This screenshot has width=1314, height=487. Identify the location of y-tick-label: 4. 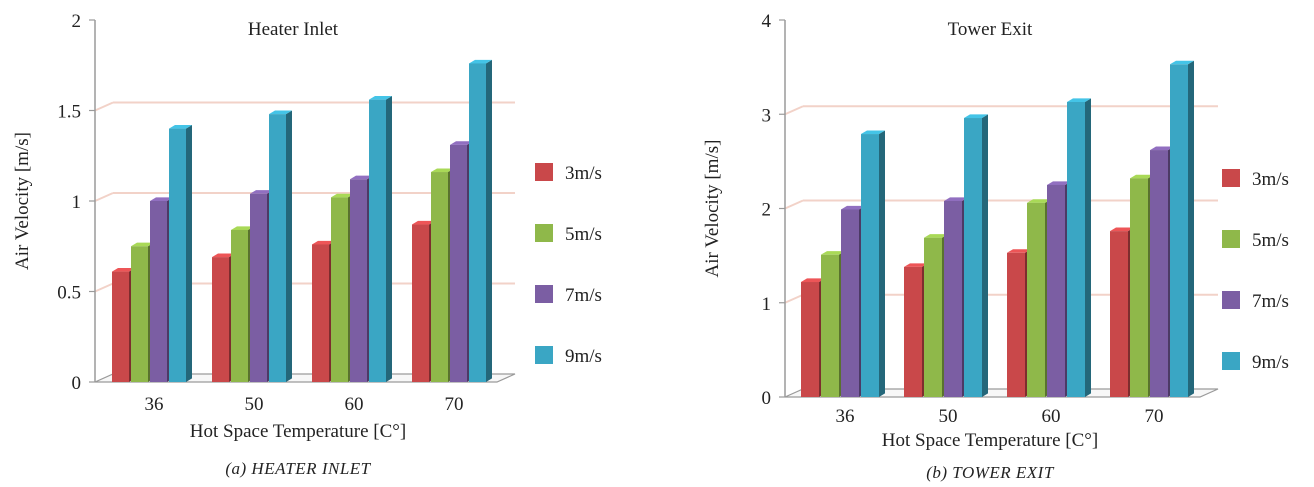
(767, 21).